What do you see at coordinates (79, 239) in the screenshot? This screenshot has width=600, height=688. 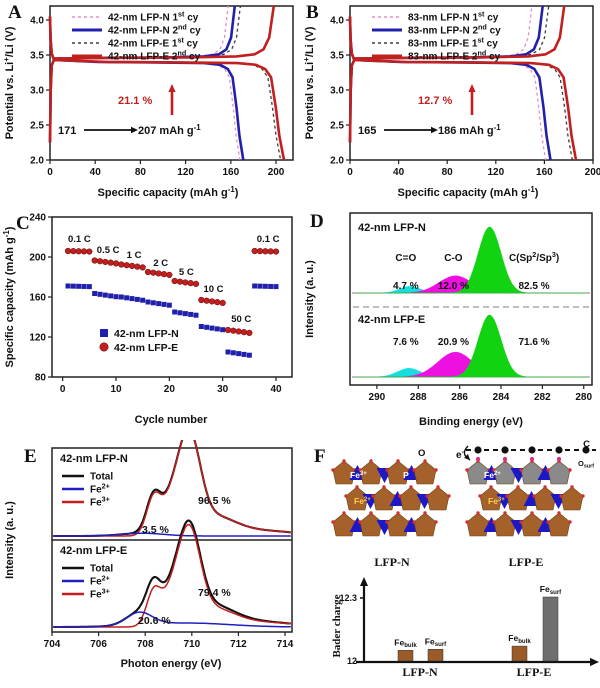 I see `rate-label: 0.1 C` at bounding box center [79, 239].